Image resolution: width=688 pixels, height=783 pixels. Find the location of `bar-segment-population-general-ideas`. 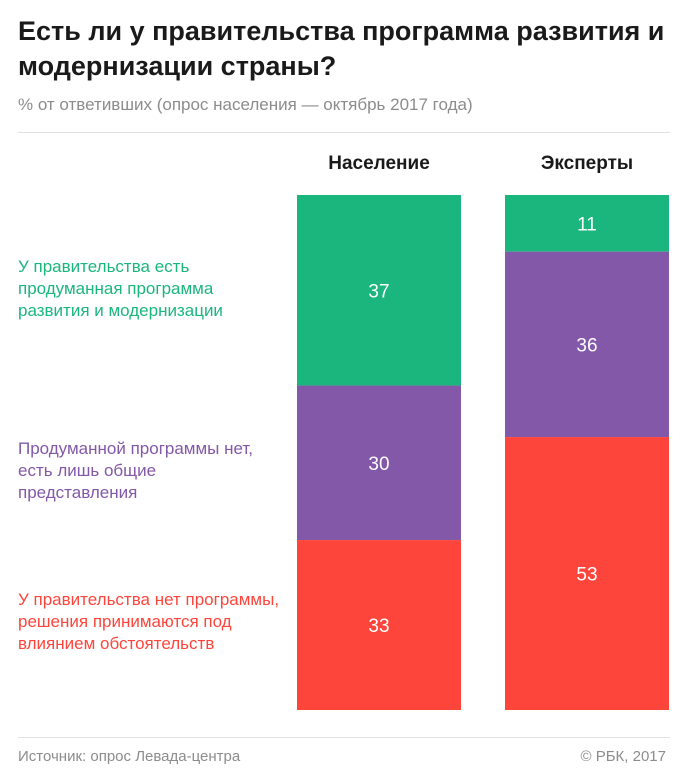

bar-segment-population-general-ideas is located at coordinates (379, 463).